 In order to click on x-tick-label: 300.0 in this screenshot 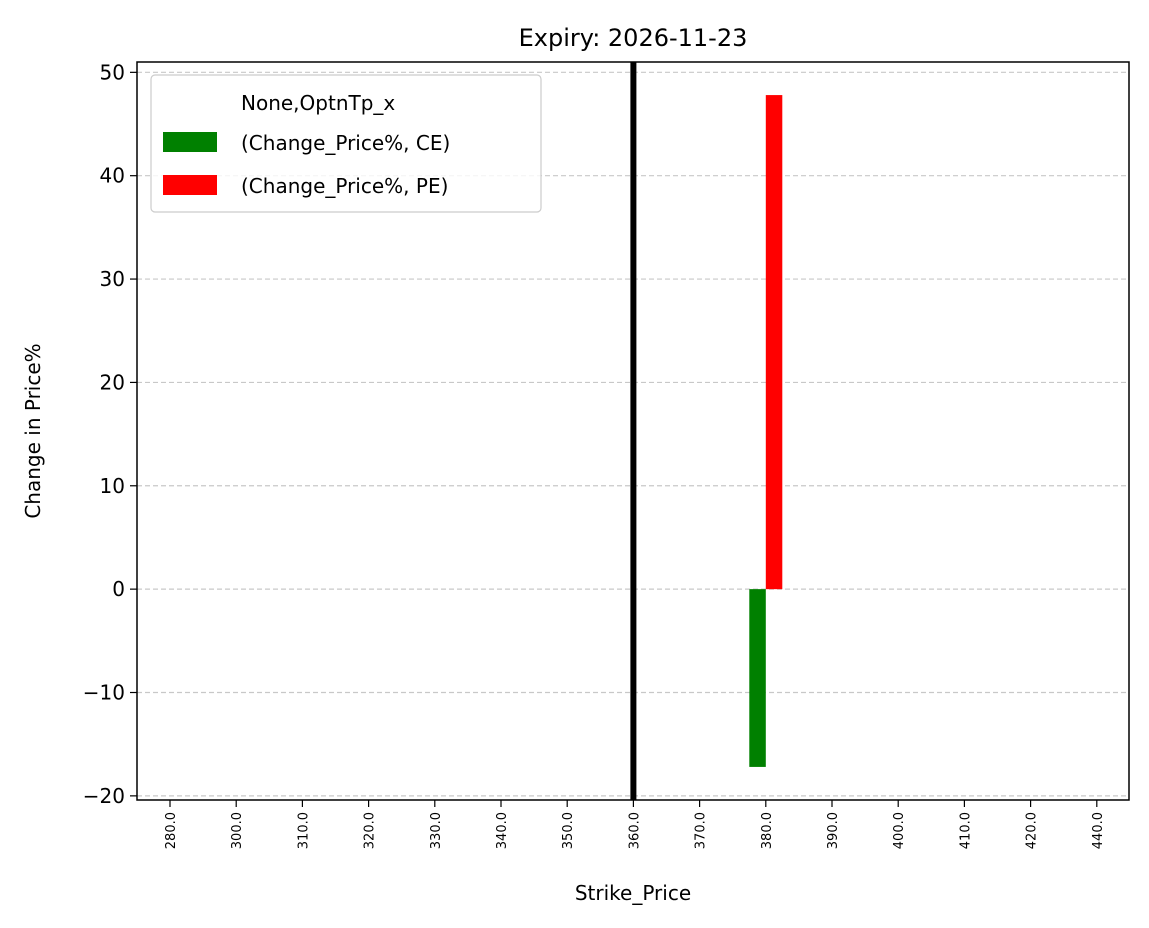, I will do `click(237, 830)`.